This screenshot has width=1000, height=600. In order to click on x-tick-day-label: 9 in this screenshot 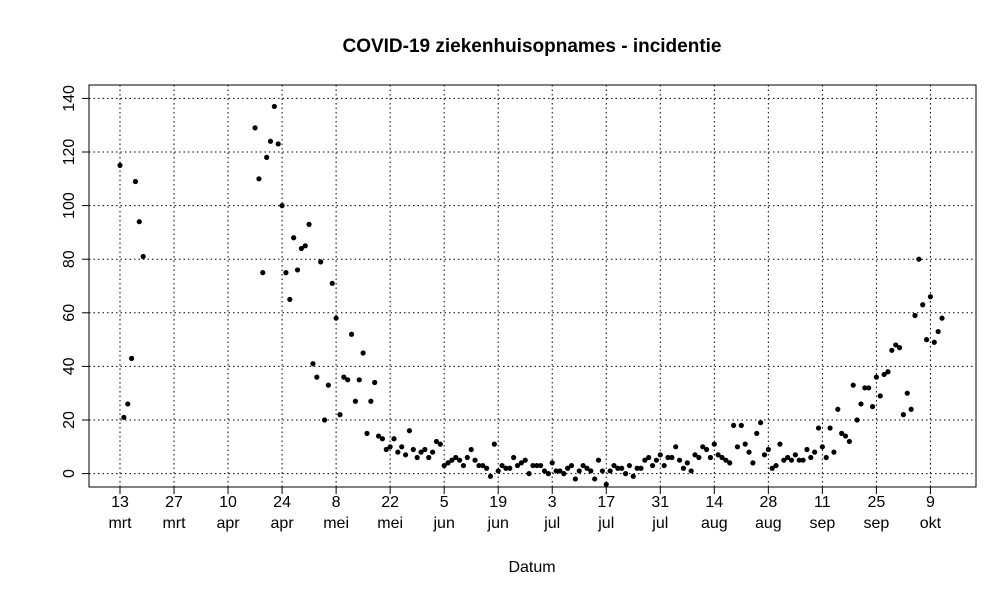, I will do `click(930, 502)`.